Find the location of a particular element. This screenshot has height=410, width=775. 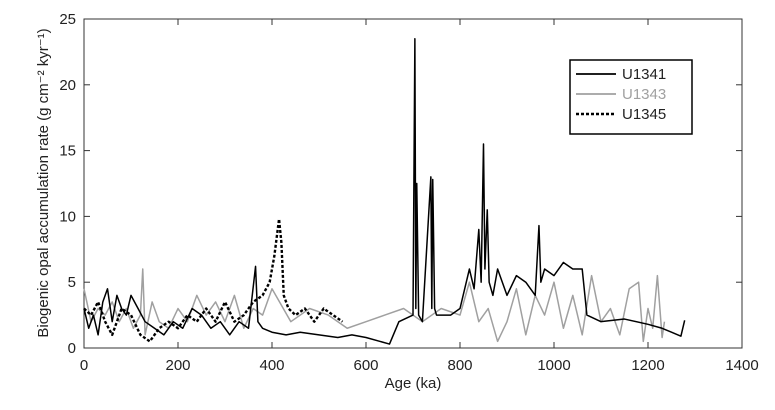

legend-box is located at coordinates (631, 97).